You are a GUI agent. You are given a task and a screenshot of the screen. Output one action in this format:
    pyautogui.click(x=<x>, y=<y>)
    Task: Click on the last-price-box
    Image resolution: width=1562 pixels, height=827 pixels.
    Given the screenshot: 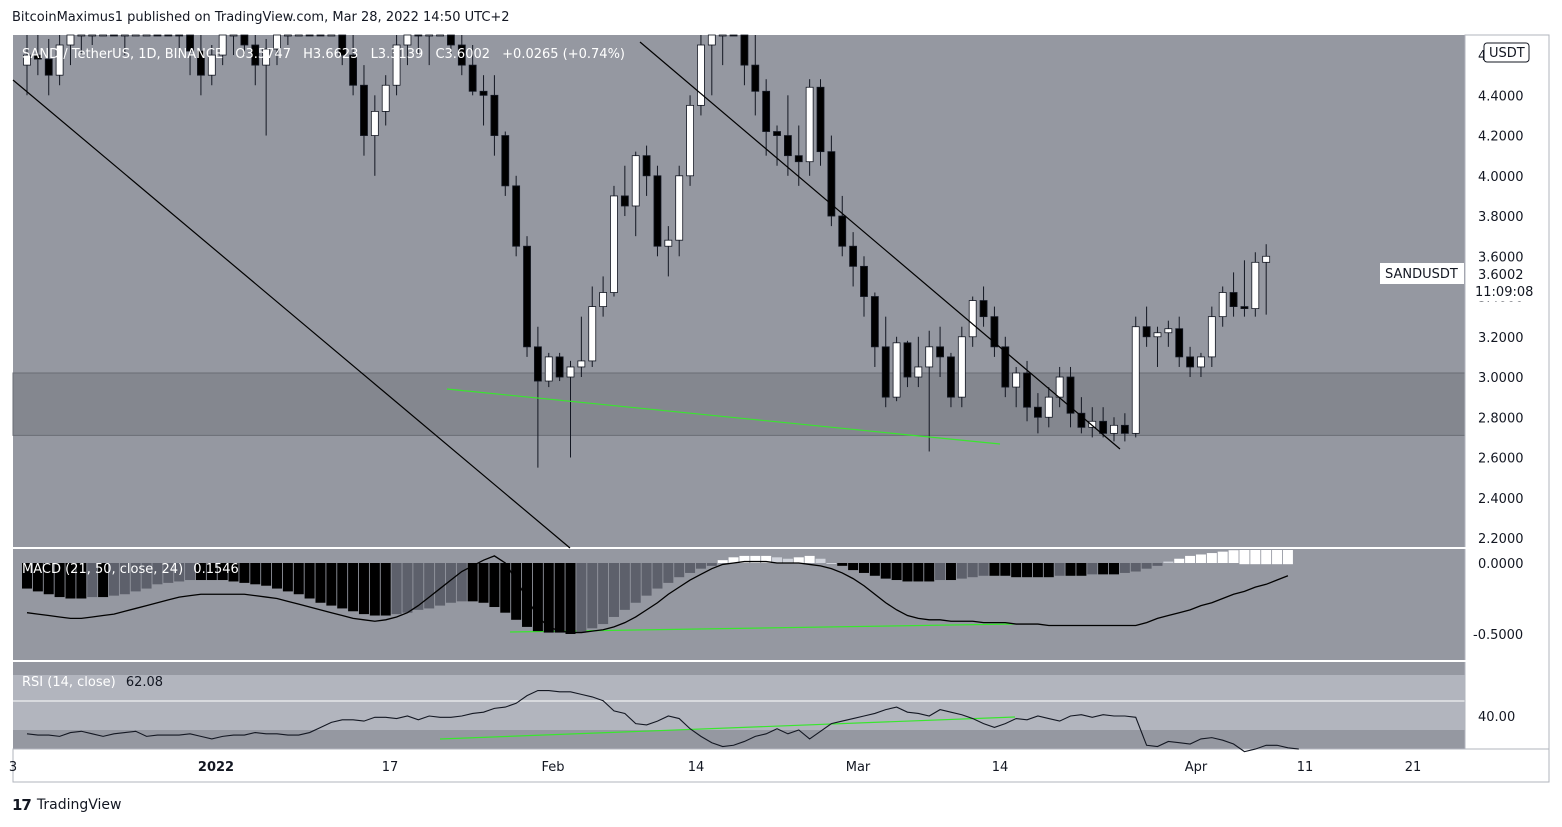 What is the action you would take?
    pyautogui.click(x=1507, y=282)
    